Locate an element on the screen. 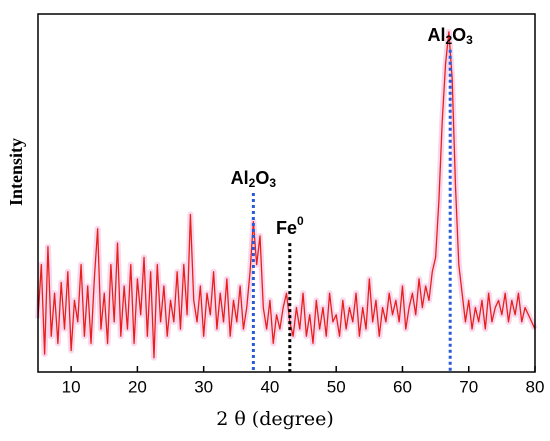  x-tick-label: 70 is located at coordinates (468, 386).